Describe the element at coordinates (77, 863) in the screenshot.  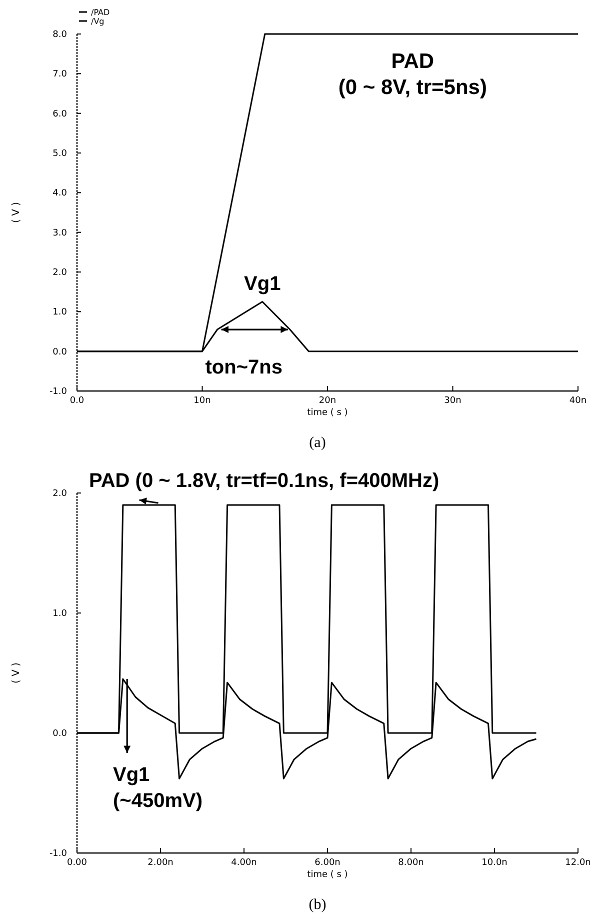
I see `x-tick-label: 0.00` at that location.